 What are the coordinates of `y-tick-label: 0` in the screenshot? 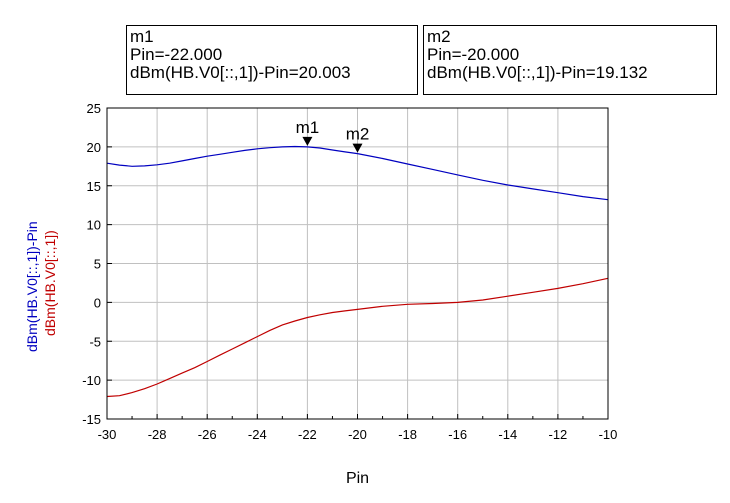 It's located at (97, 302).